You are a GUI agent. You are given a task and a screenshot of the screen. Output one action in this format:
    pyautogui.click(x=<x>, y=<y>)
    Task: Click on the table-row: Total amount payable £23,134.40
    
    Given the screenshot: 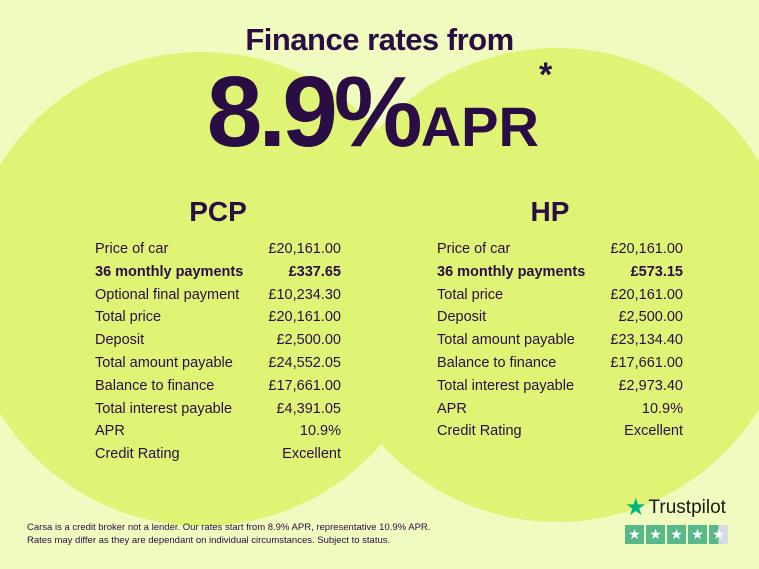 What is the action you would take?
    pyautogui.click(x=560, y=340)
    